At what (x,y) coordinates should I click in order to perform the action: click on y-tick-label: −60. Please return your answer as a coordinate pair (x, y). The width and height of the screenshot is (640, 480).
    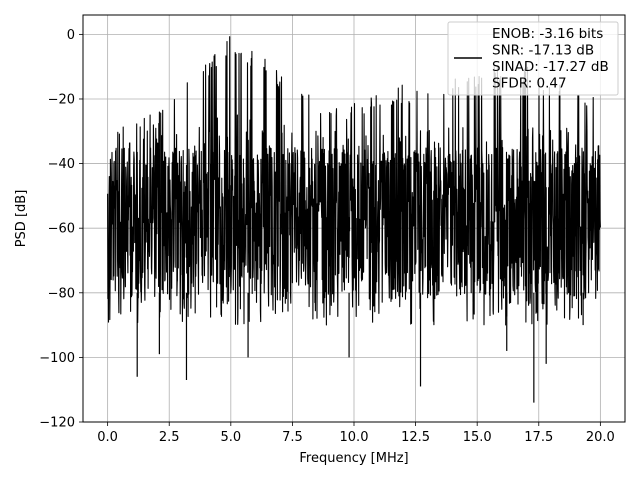
    Looking at the image, I should click on (61, 229).